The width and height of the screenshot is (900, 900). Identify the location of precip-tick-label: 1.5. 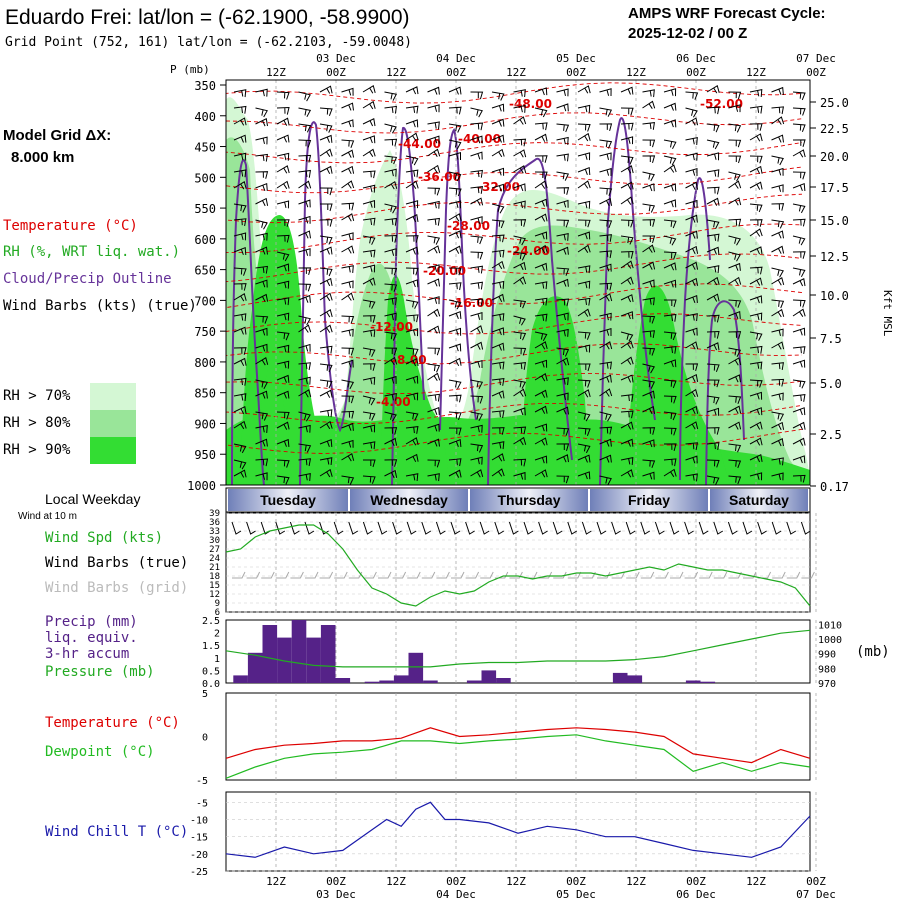
(211, 646).